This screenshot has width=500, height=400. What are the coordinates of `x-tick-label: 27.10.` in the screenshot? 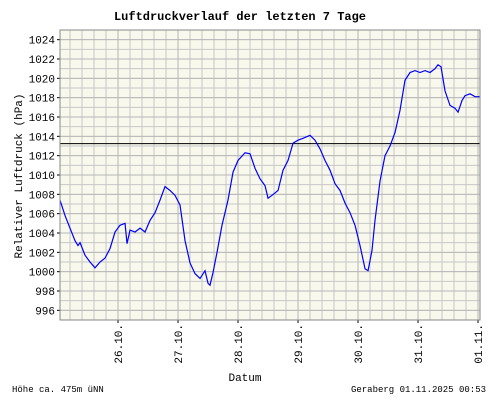 It's located at (180, 344).